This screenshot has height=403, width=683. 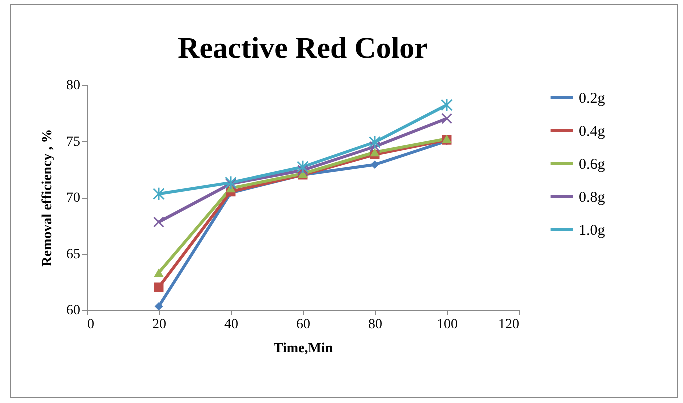 What do you see at coordinates (509, 325) in the screenshot?
I see `x-tick-label: 120` at bounding box center [509, 325].